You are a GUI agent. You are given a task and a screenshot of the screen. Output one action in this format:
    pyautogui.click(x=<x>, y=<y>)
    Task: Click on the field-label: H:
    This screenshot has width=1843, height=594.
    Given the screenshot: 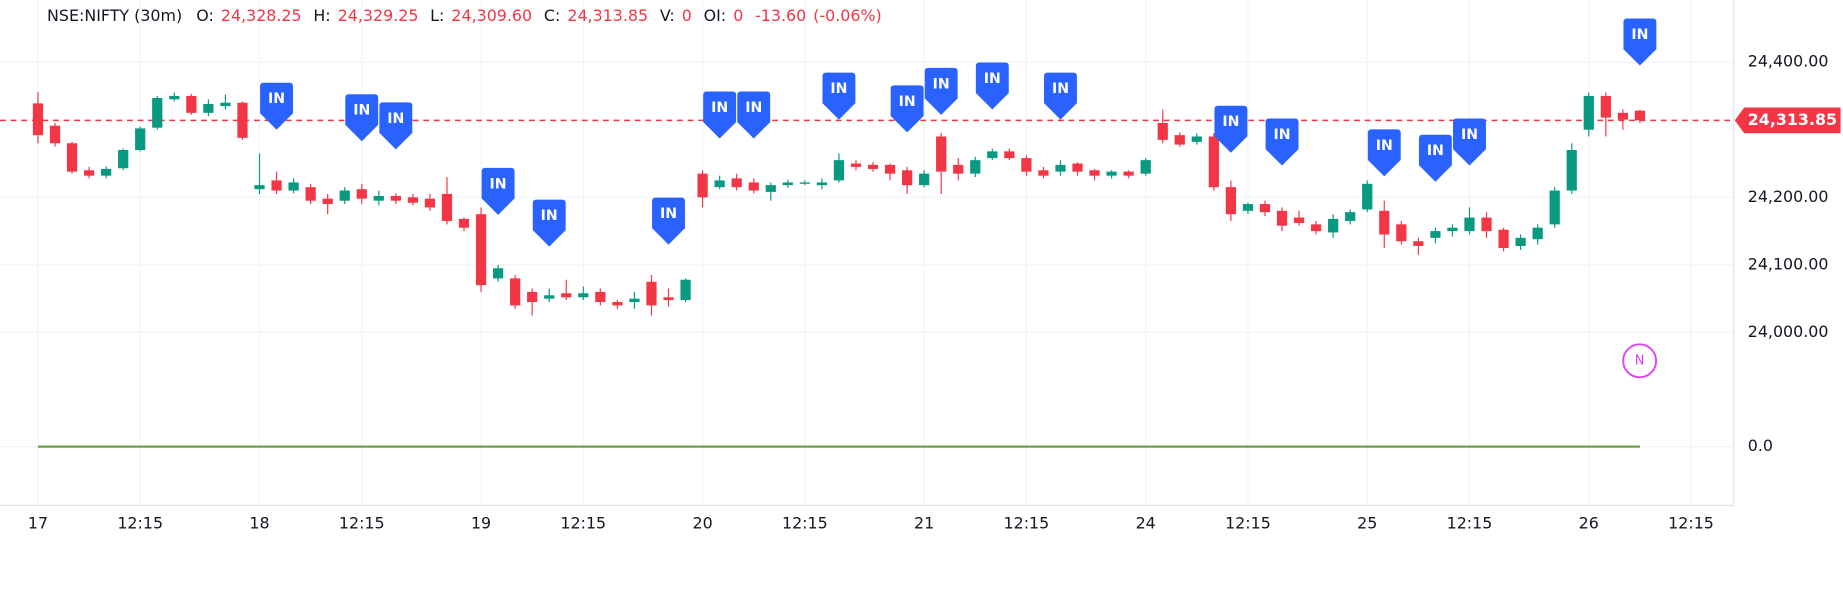 What is the action you would take?
    pyautogui.click(x=321, y=15)
    